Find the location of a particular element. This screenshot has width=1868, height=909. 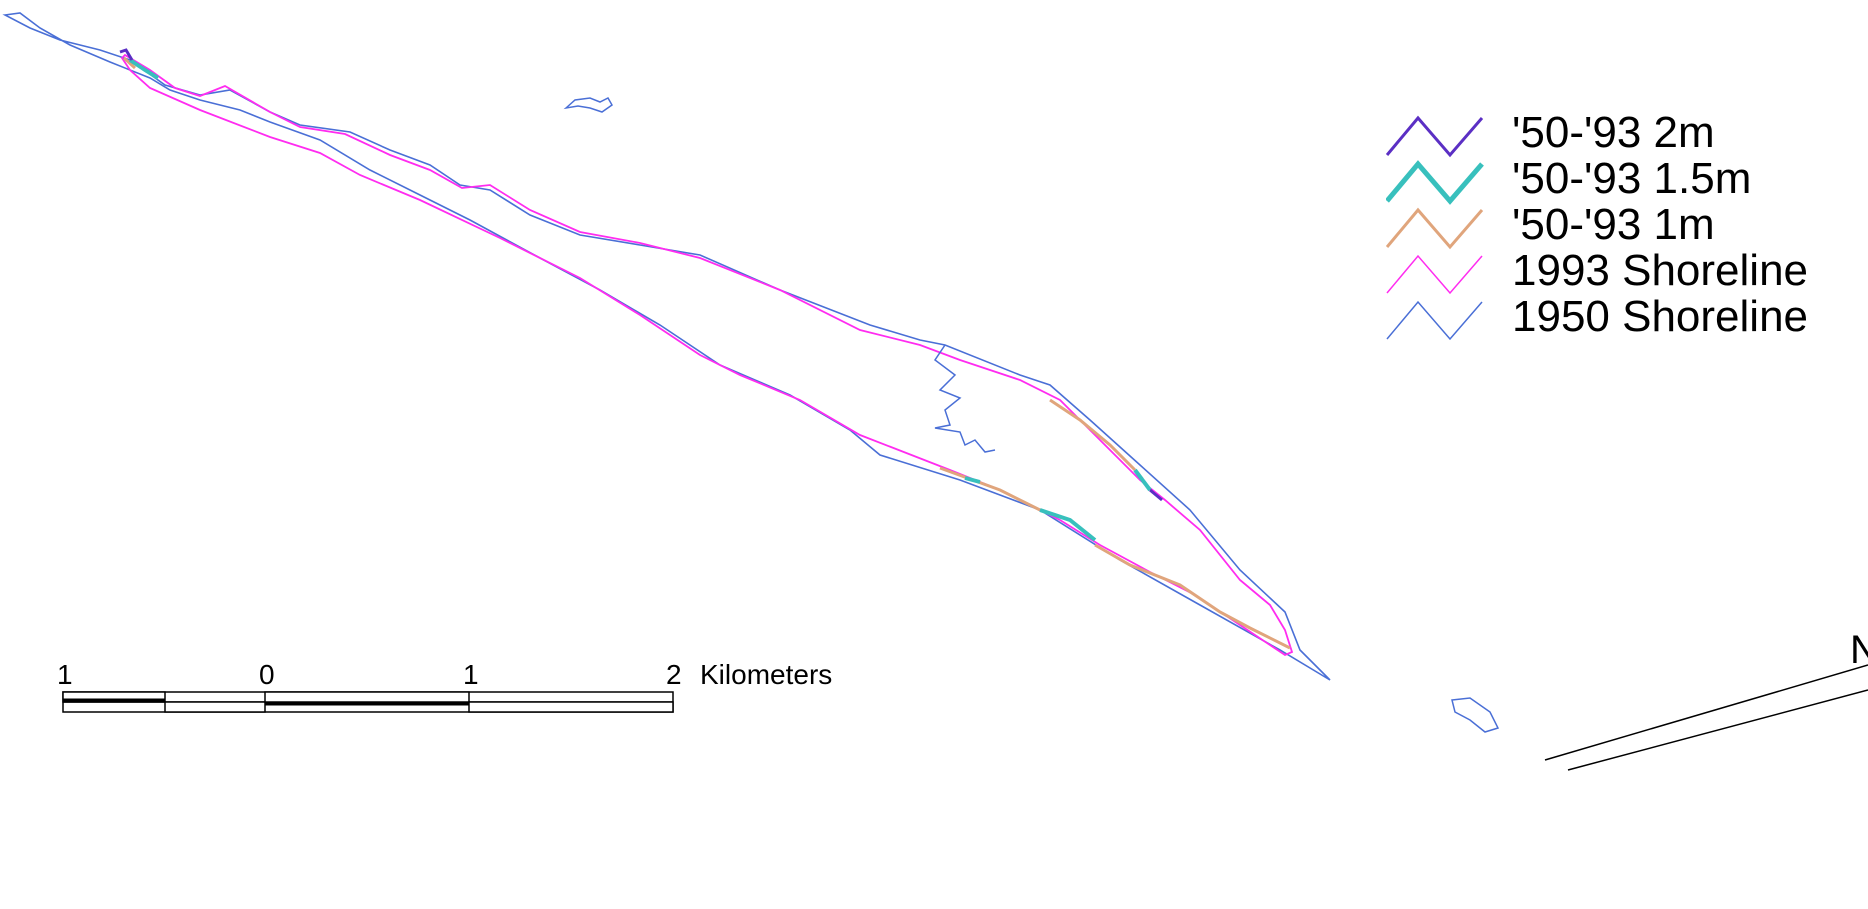

legend-item-1993: 1993 Shoreline is located at coordinates (1626, 270).